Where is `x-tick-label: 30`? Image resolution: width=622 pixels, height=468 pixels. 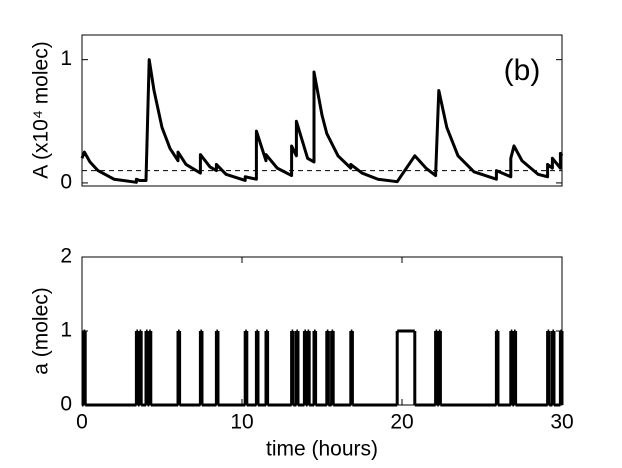
x-tick-label: 30 is located at coordinates (561, 422).